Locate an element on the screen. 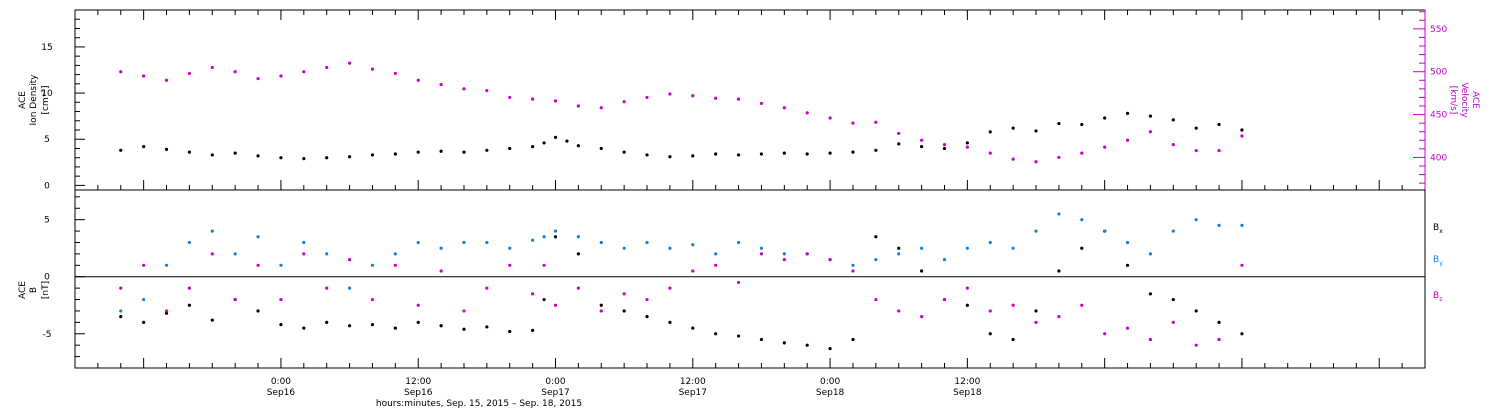  x-tick-label-date: Sep17 is located at coordinates (693, 393).